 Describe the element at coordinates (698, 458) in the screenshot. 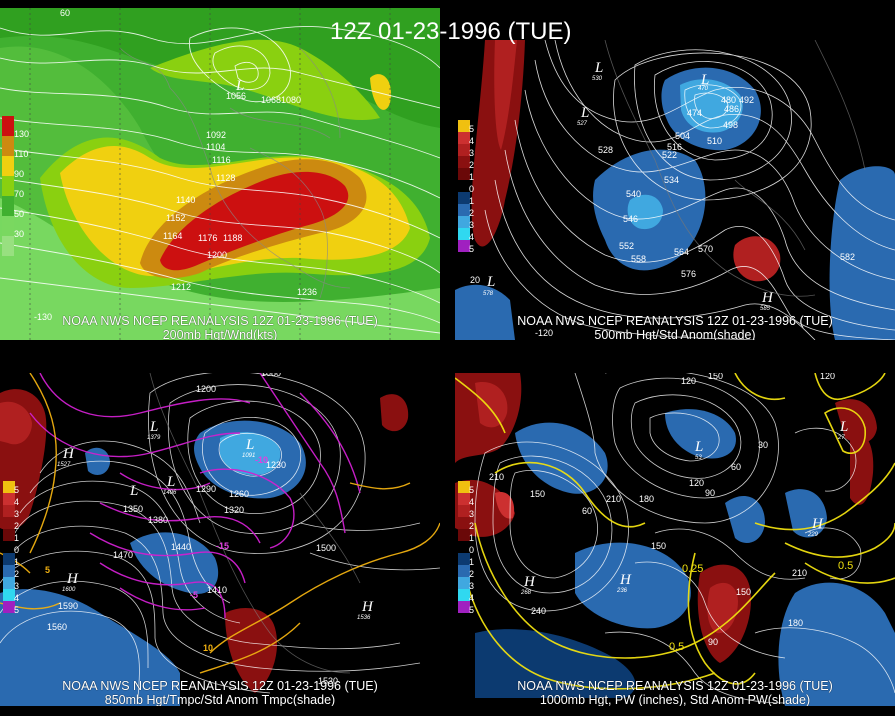

I see `center-value: 53` at that location.